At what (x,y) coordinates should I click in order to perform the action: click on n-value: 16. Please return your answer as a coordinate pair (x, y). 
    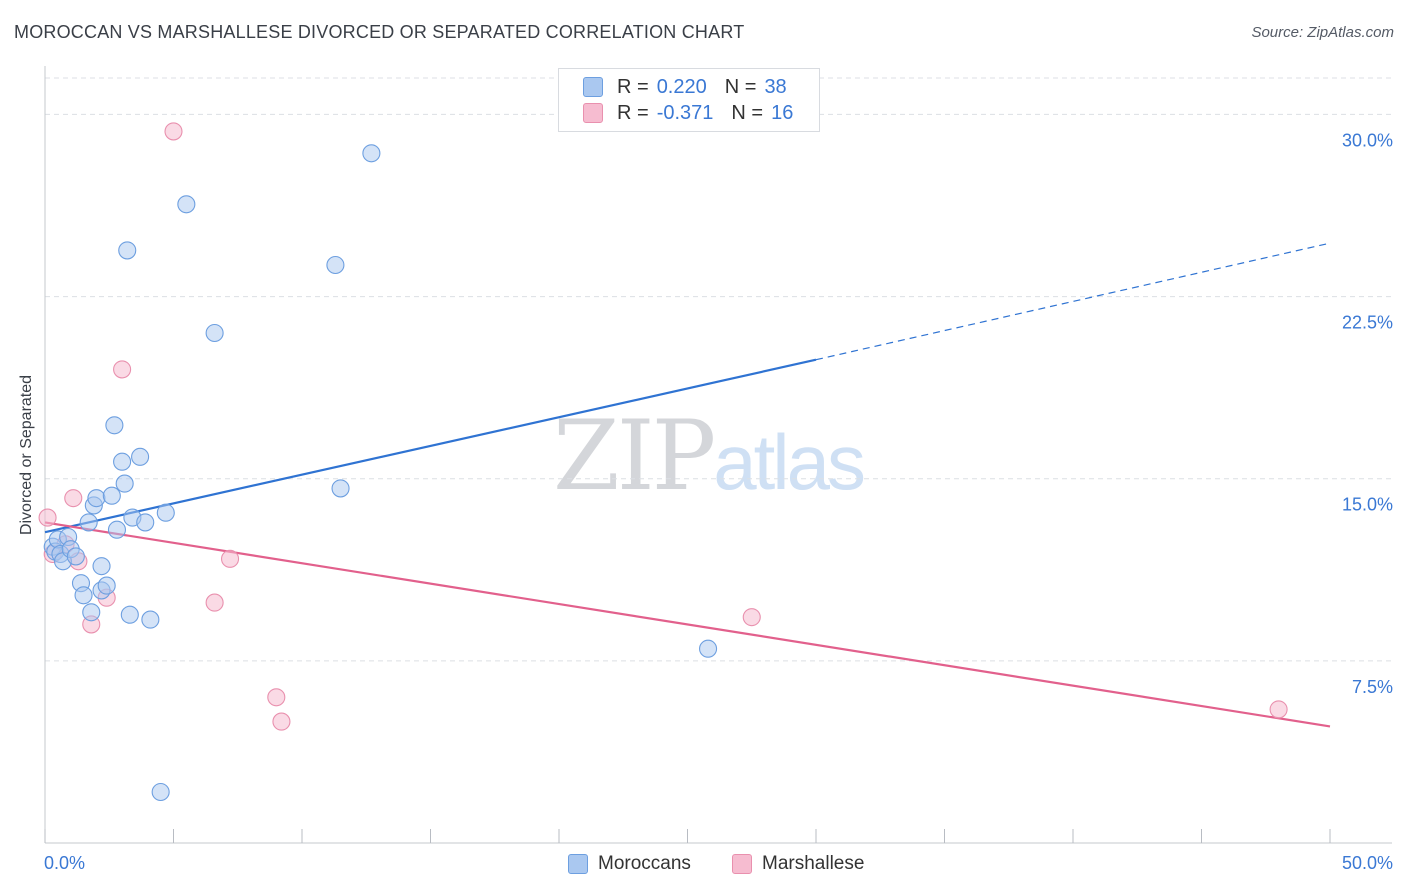
    Looking at the image, I should click on (782, 112).